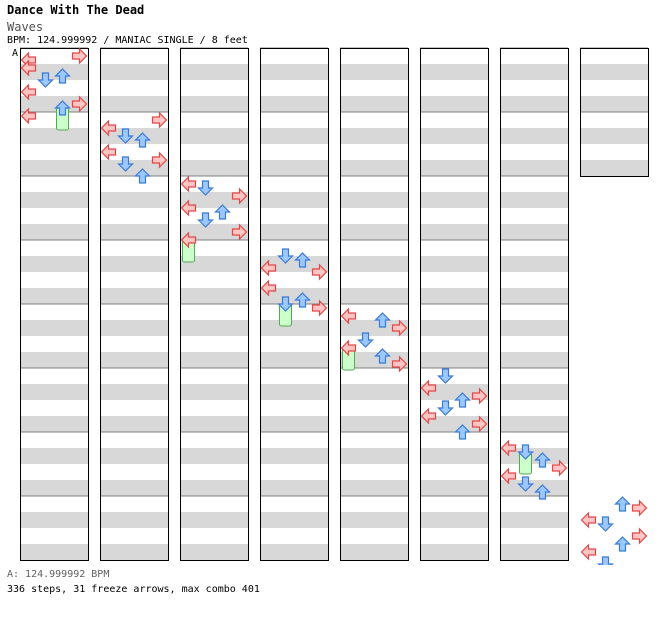 Image resolution: width=672 pixels, height=620 pixels. What do you see at coordinates (25, 27) in the screenshot?
I see `artist-name: Waves` at bounding box center [25, 27].